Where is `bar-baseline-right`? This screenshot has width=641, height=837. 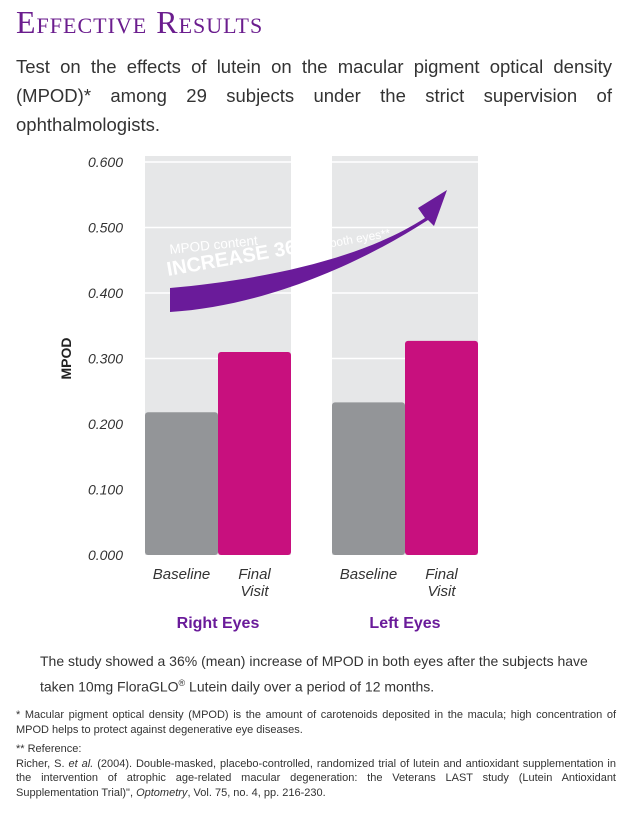 bar-baseline-right is located at coordinates (181, 483).